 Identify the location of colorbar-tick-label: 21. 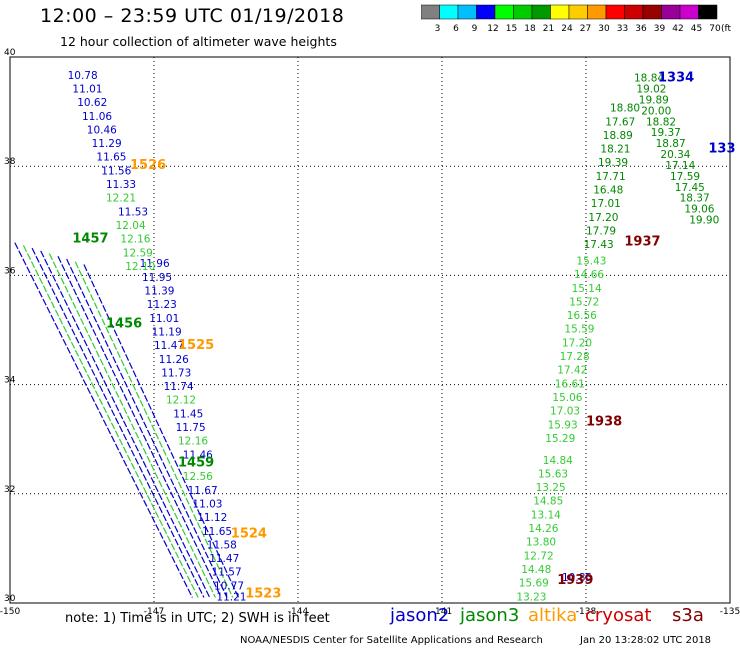
(548, 28).